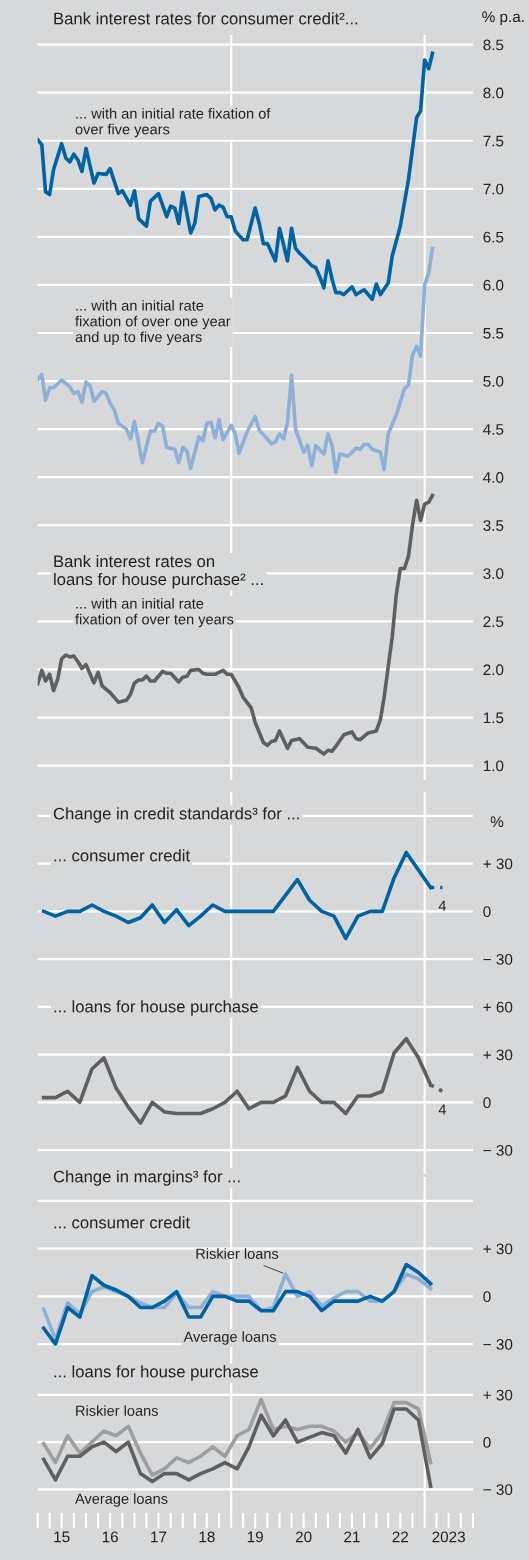  I want to click on series-label: ... with an initial rate fixation of over ten years, so click(154, 613).